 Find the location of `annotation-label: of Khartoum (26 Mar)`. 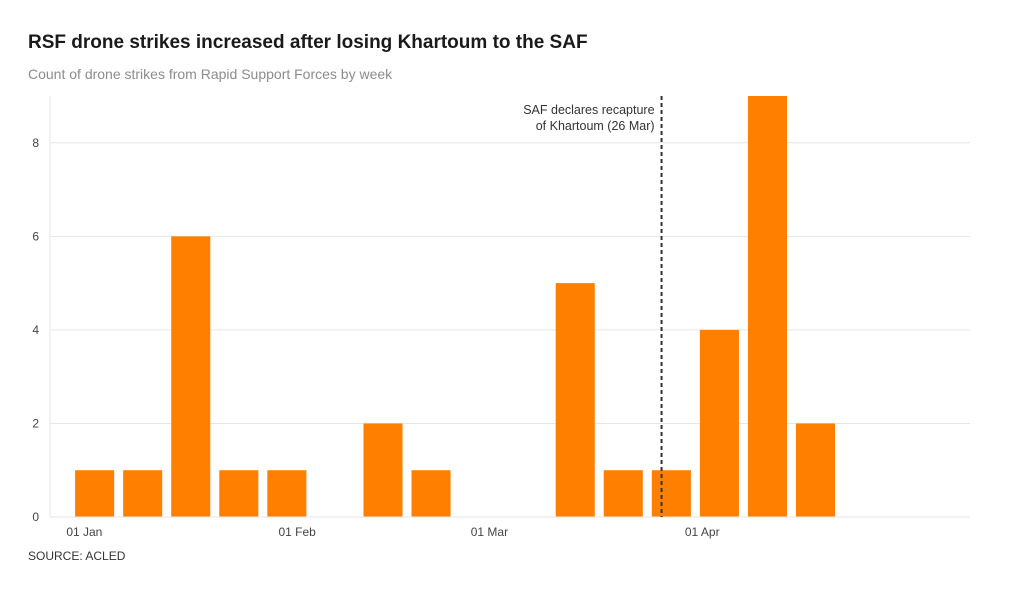

annotation-label: of Khartoum (26 Mar) is located at coordinates (595, 126).